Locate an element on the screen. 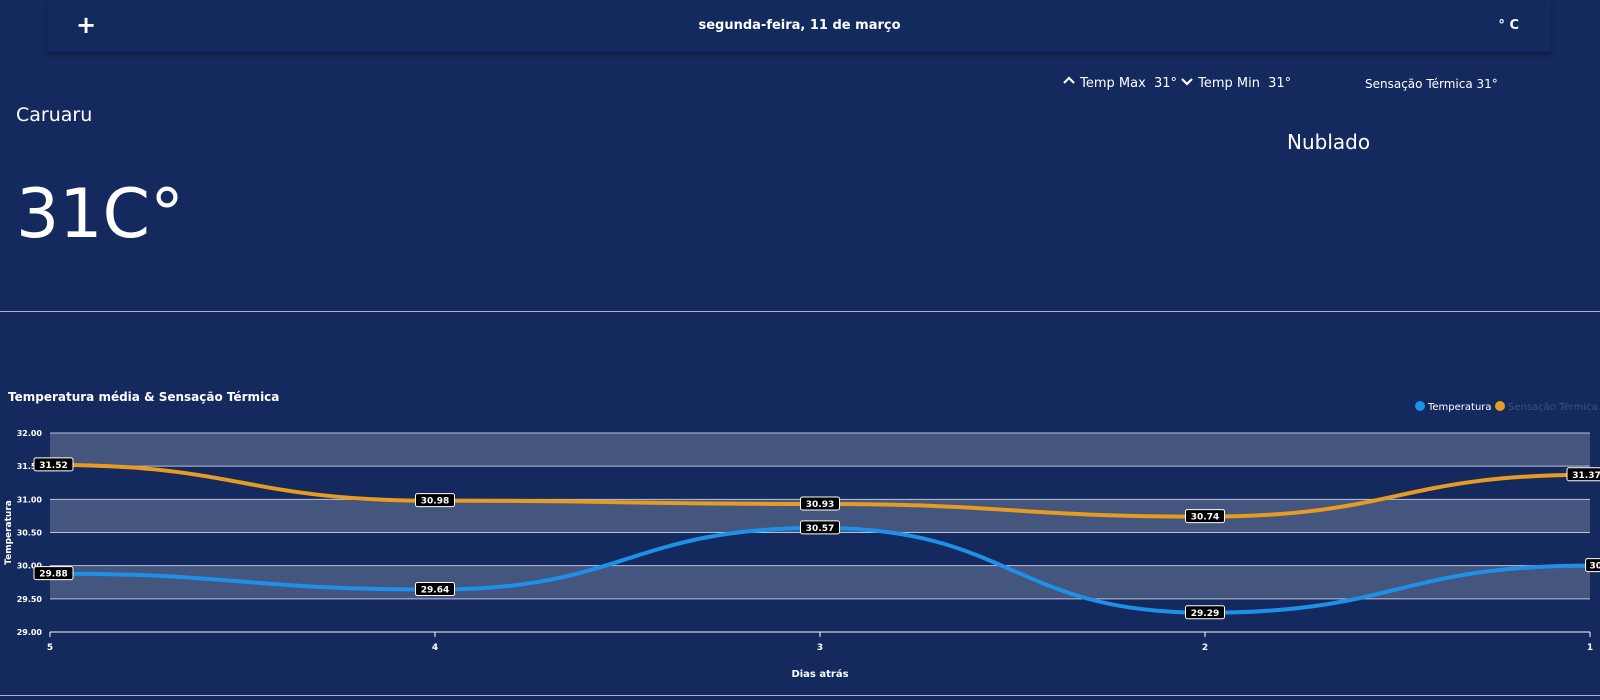 Image resolution: width=1600 pixels, height=700 pixels. add-city-button: + is located at coordinates (86, 25).